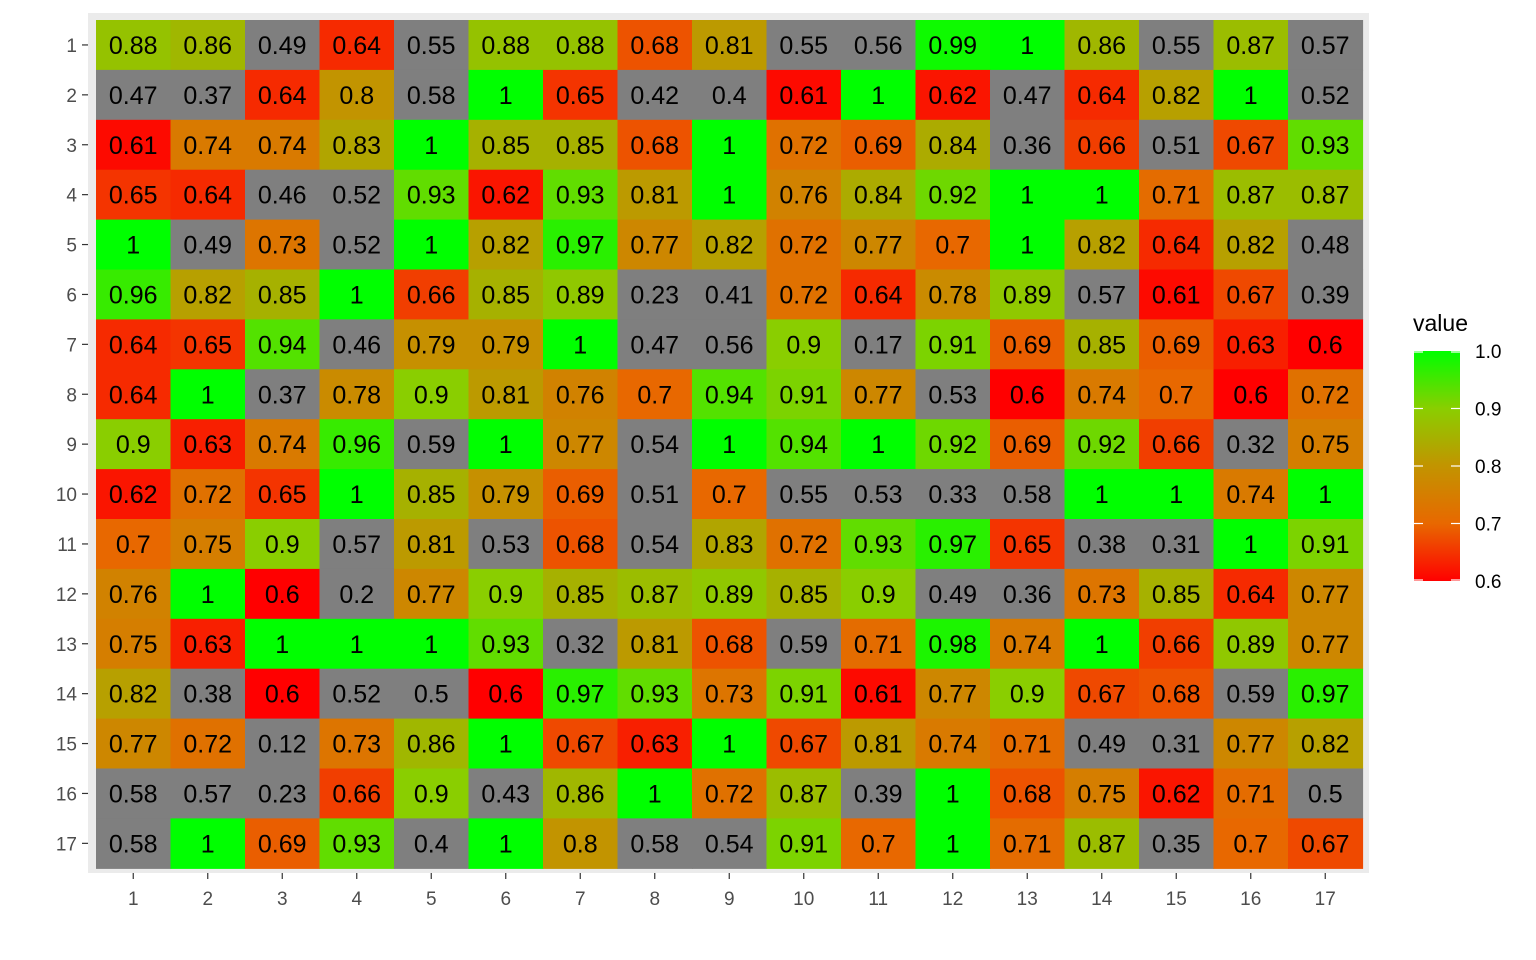  What do you see at coordinates (1027, 899) in the screenshot?
I see `x-tick-label: 13` at bounding box center [1027, 899].